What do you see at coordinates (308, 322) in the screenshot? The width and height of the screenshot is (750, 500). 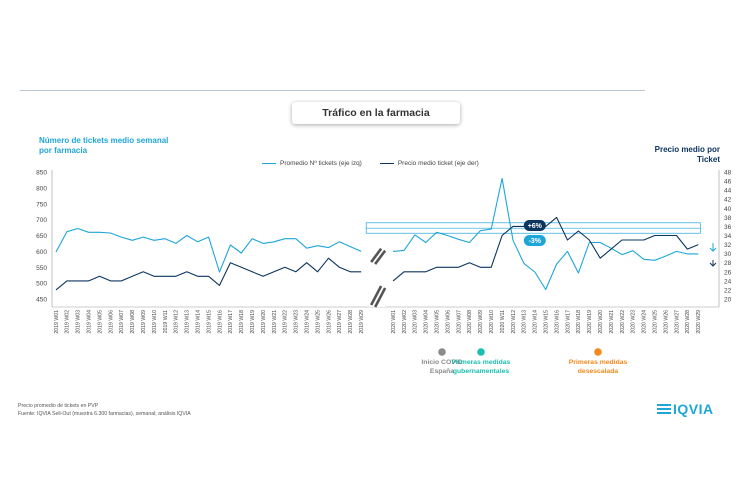 I see `x-tick-label: 2019 W24` at bounding box center [308, 322].